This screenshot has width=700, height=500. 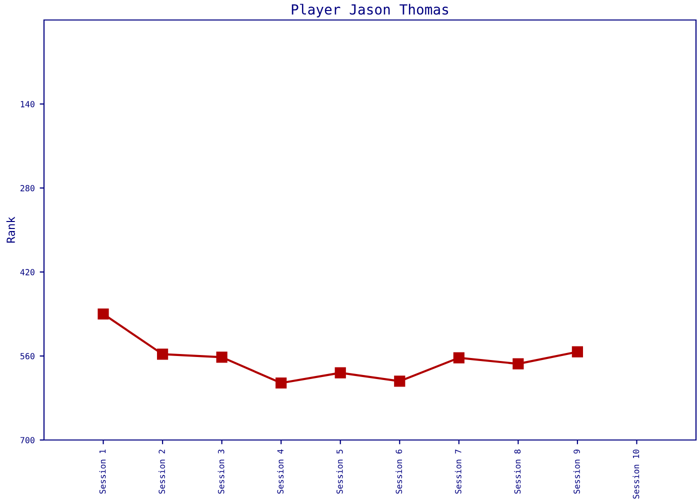 What do you see at coordinates (27, 104) in the screenshot?
I see `y-tick-label: 140` at bounding box center [27, 104].